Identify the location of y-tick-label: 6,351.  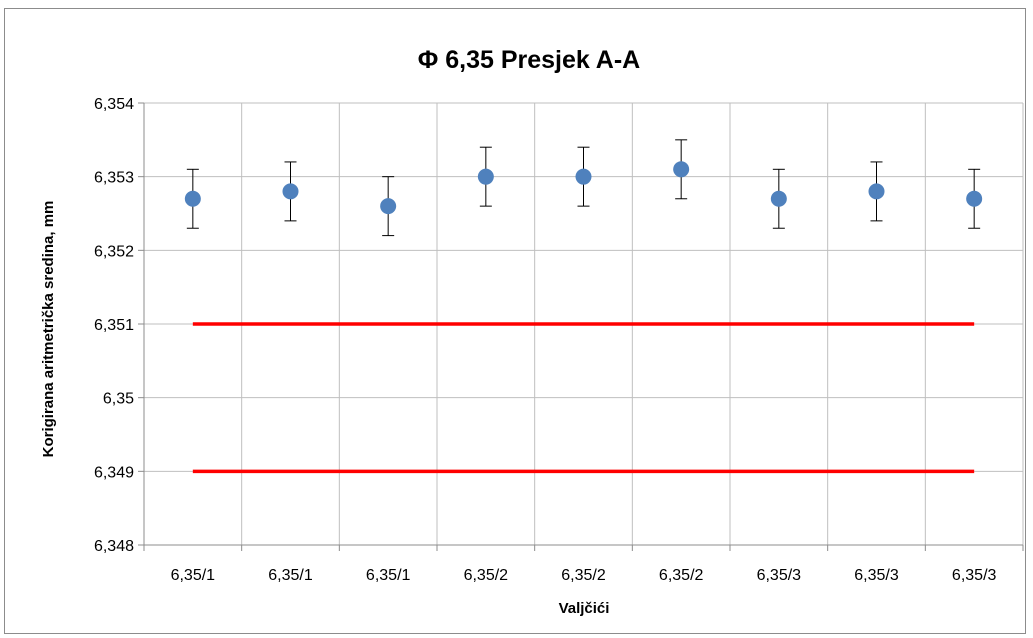
(114, 325).